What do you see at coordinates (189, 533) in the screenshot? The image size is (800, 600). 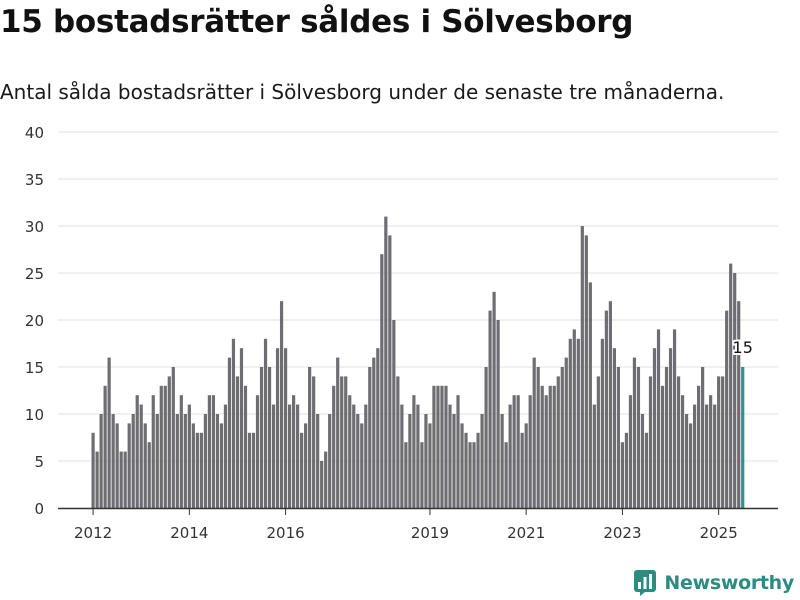 I see `x-tick-label: 2014` at bounding box center [189, 533].